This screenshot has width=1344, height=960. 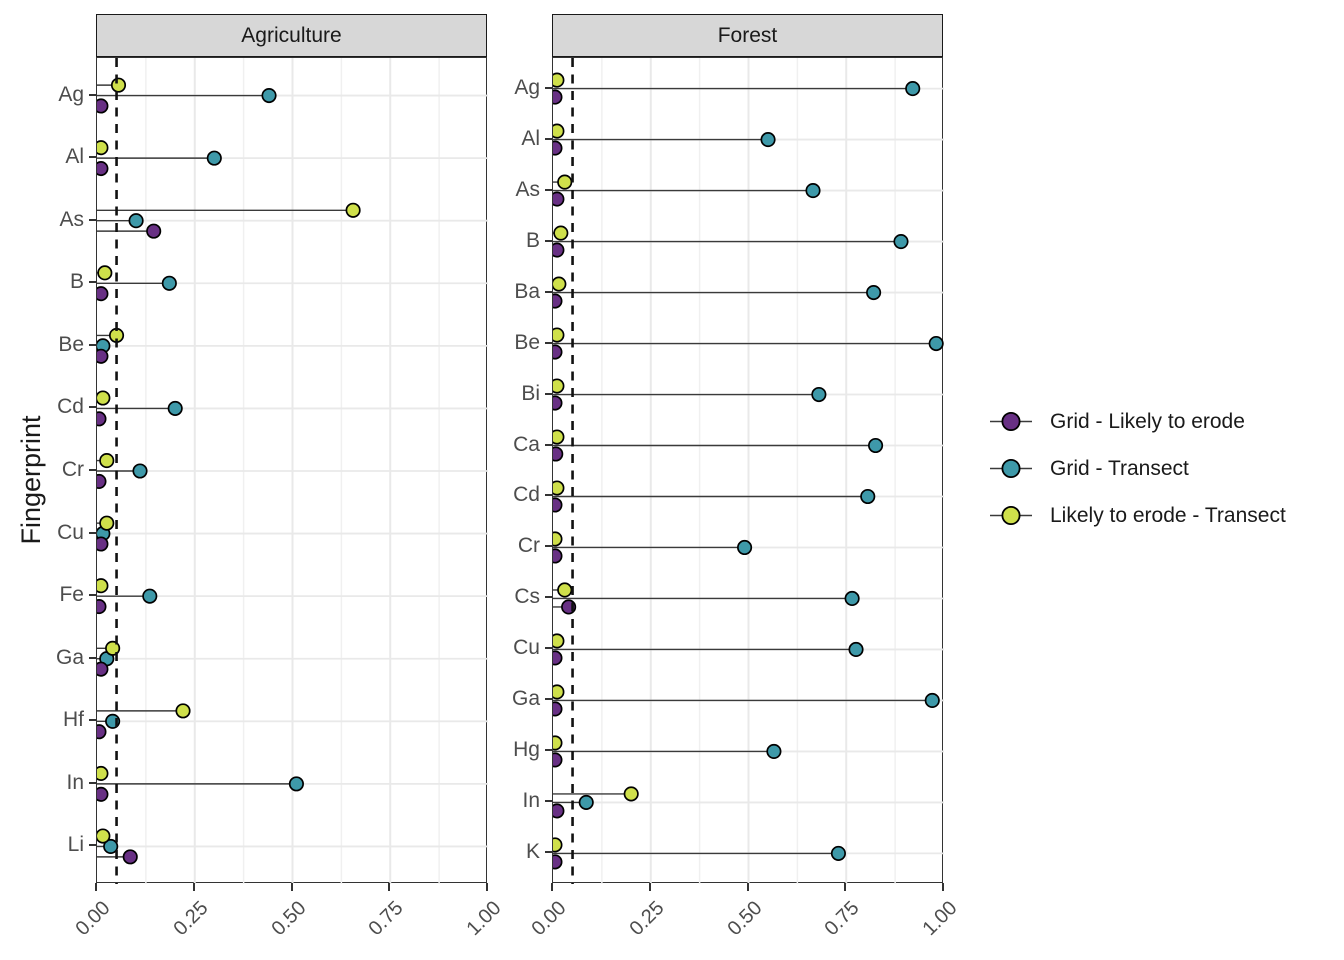 What do you see at coordinates (75, 845) in the screenshot?
I see `y-axis-label: Li` at bounding box center [75, 845].